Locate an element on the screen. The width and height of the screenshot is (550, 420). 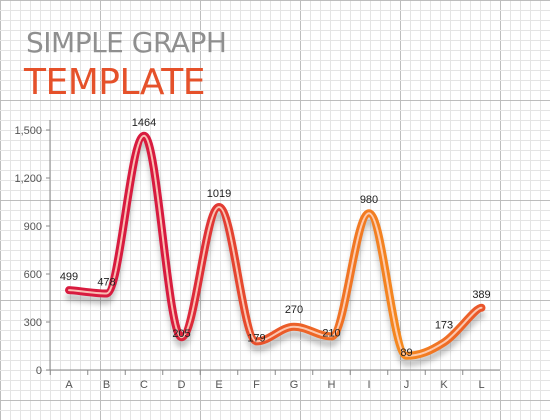
data-label: 478 is located at coordinates (106, 283).